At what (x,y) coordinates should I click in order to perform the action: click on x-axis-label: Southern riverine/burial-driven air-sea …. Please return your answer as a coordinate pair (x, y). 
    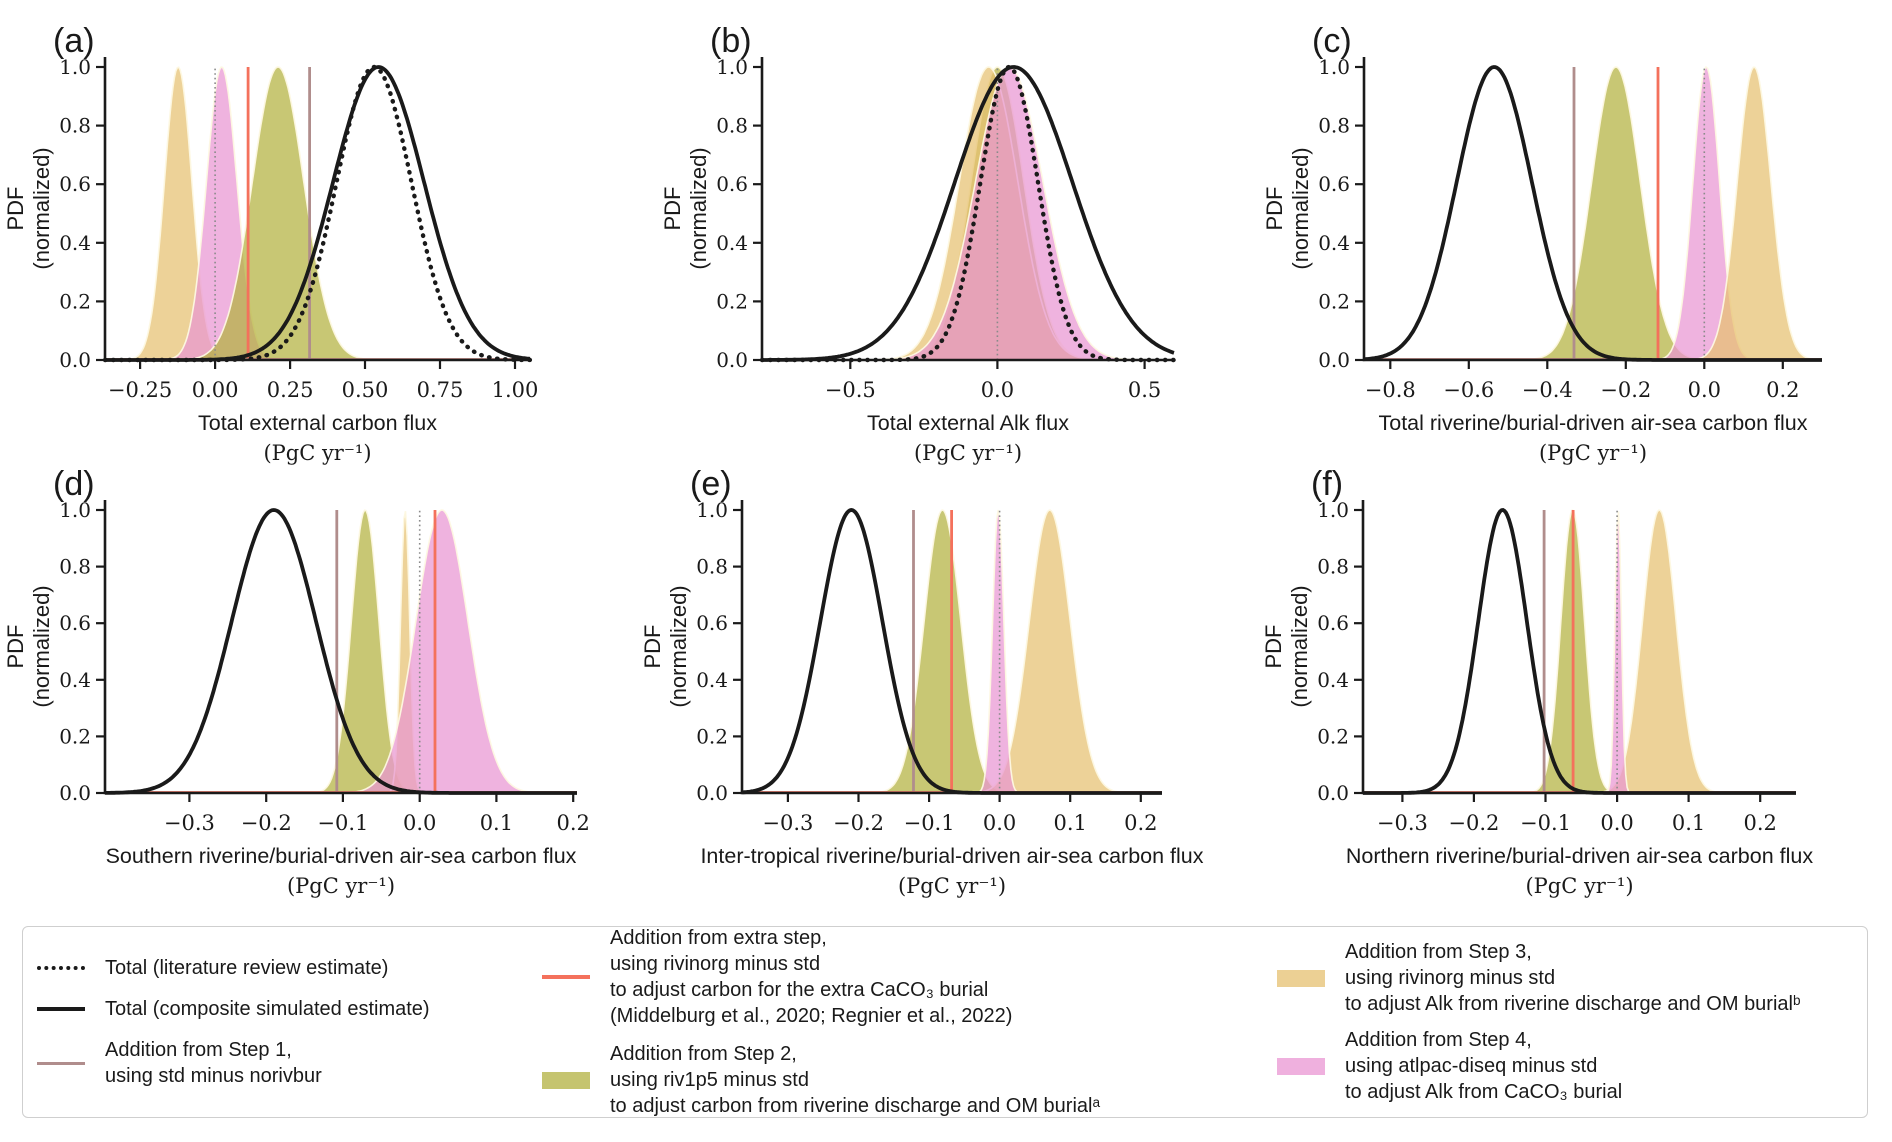
    Looking at the image, I should click on (341, 856).